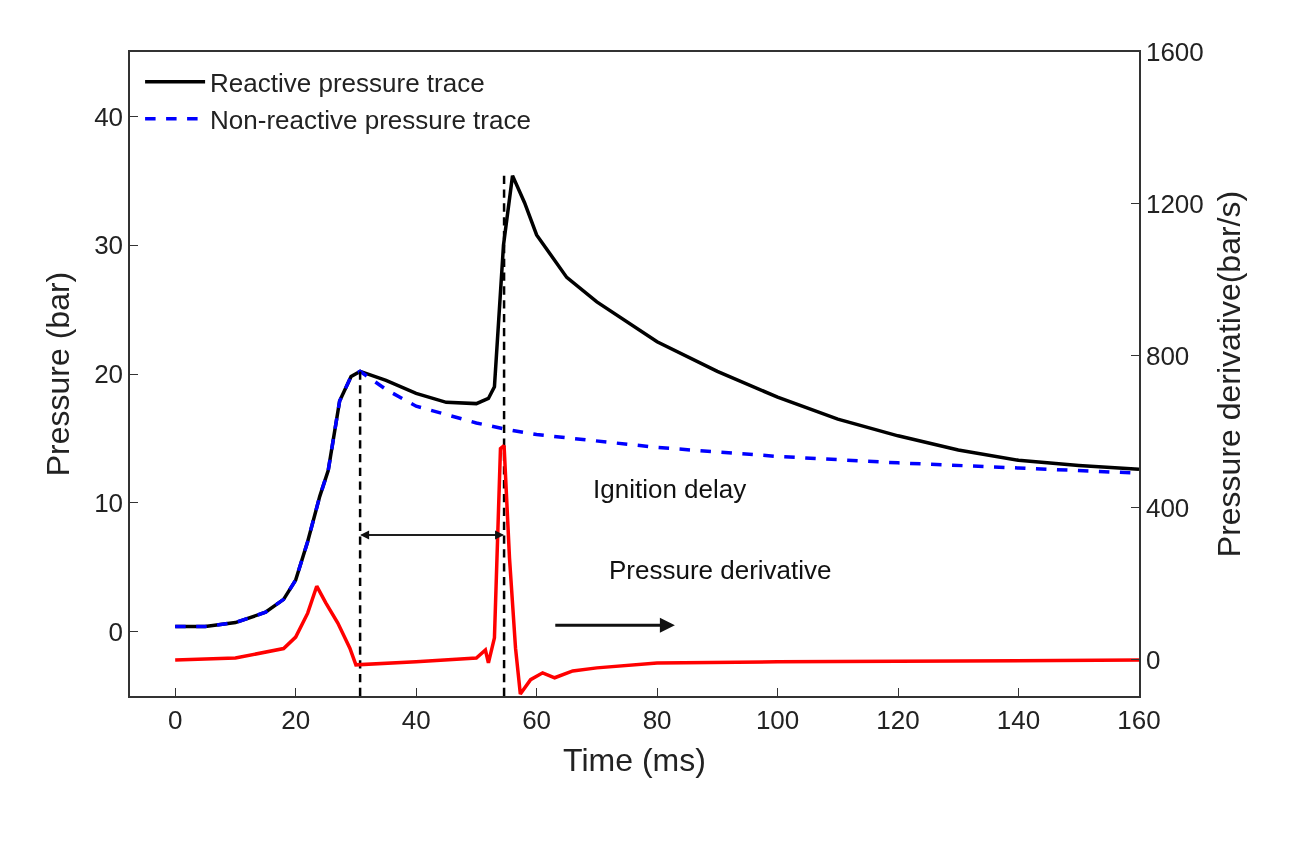 The height and width of the screenshot is (846, 1289). What do you see at coordinates (777, 719) in the screenshot?
I see `x-tick-label: 100` at bounding box center [777, 719].